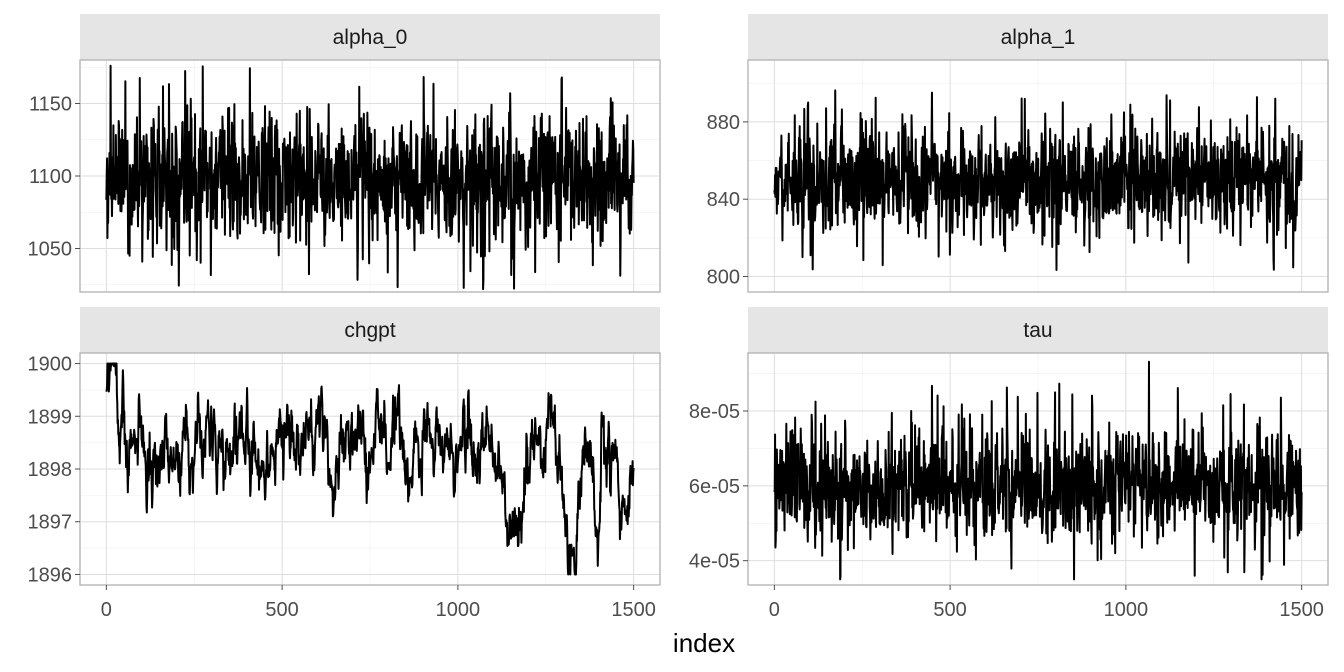 Image resolution: width=1344 pixels, height=672 pixels. I want to click on y-tick-label: 840, so click(723, 200).